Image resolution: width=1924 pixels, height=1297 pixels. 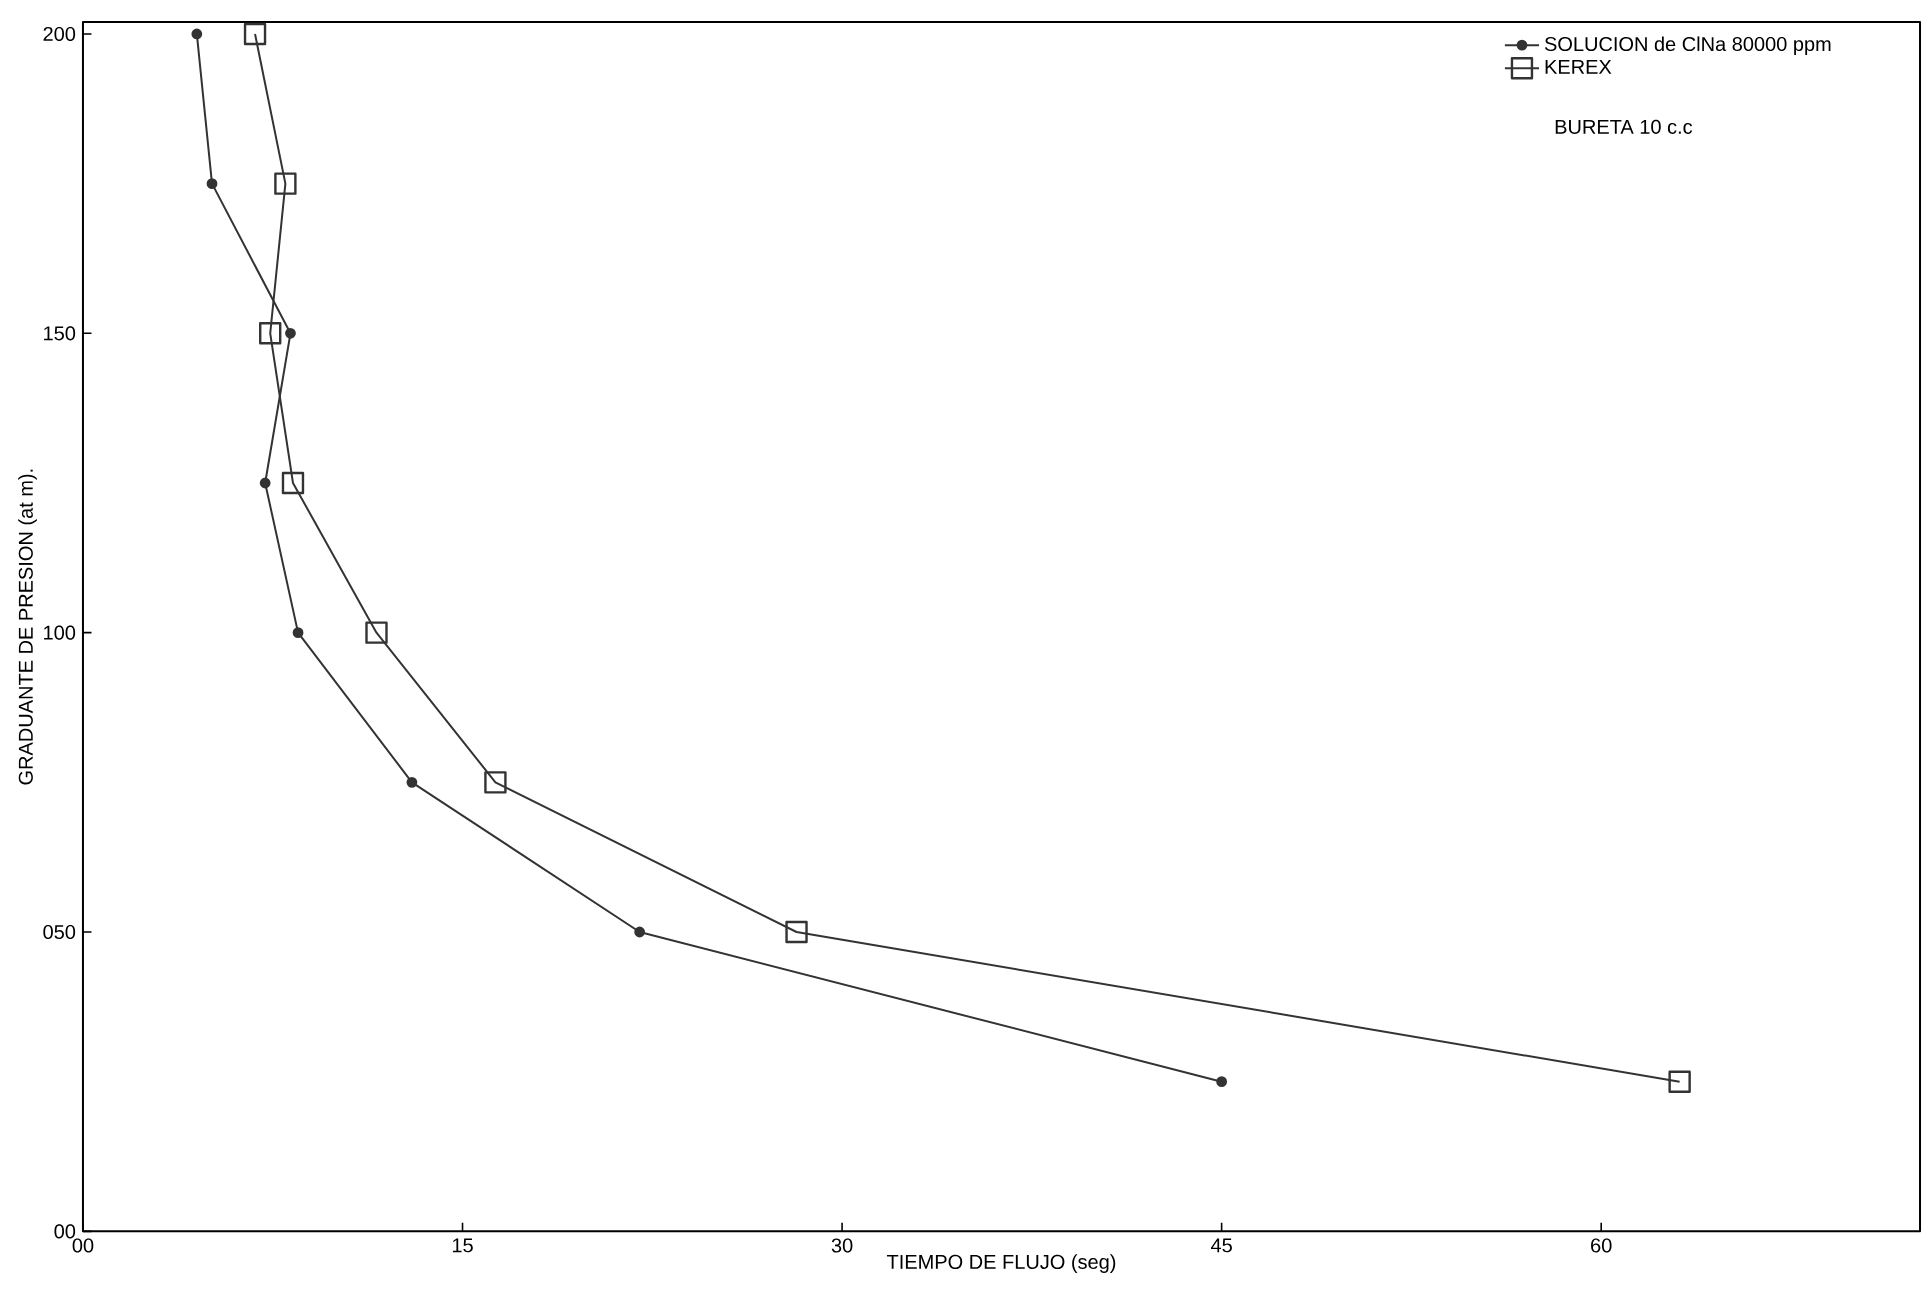 What do you see at coordinates (60, 333) in the screenshot?
I see `y-tick-label: 150` at bounding box center [60, 333].